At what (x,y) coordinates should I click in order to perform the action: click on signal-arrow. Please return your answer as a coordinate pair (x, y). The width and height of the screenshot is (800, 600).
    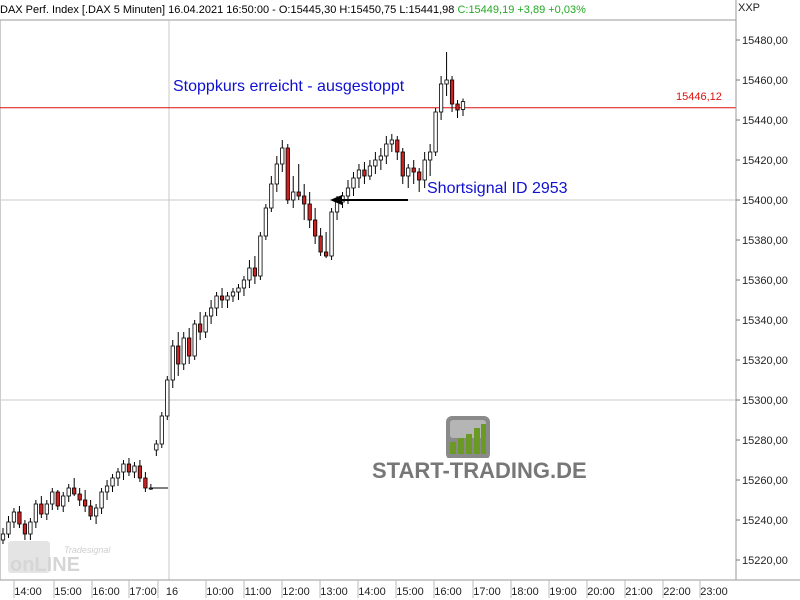
    Looking at the image, I should click on (369, 200).